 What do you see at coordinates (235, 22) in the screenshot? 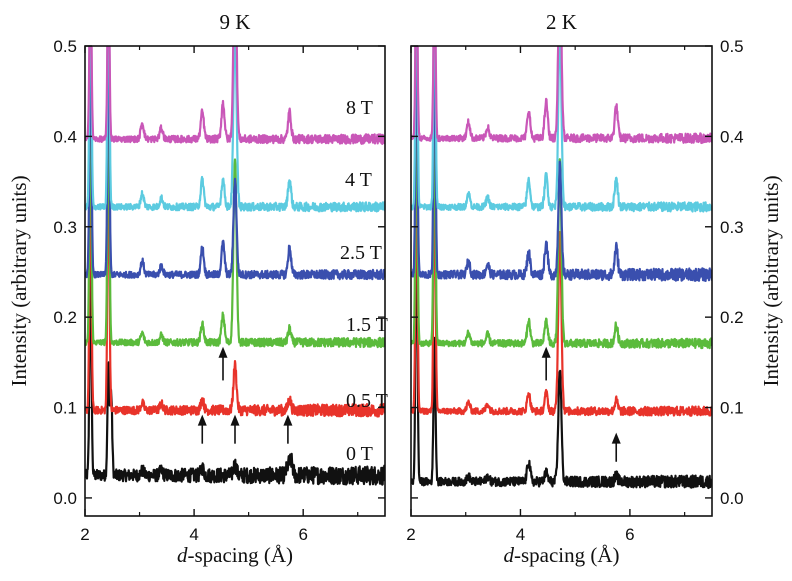
I see `panel-title: 9 K` at bounding box center [235, 22].